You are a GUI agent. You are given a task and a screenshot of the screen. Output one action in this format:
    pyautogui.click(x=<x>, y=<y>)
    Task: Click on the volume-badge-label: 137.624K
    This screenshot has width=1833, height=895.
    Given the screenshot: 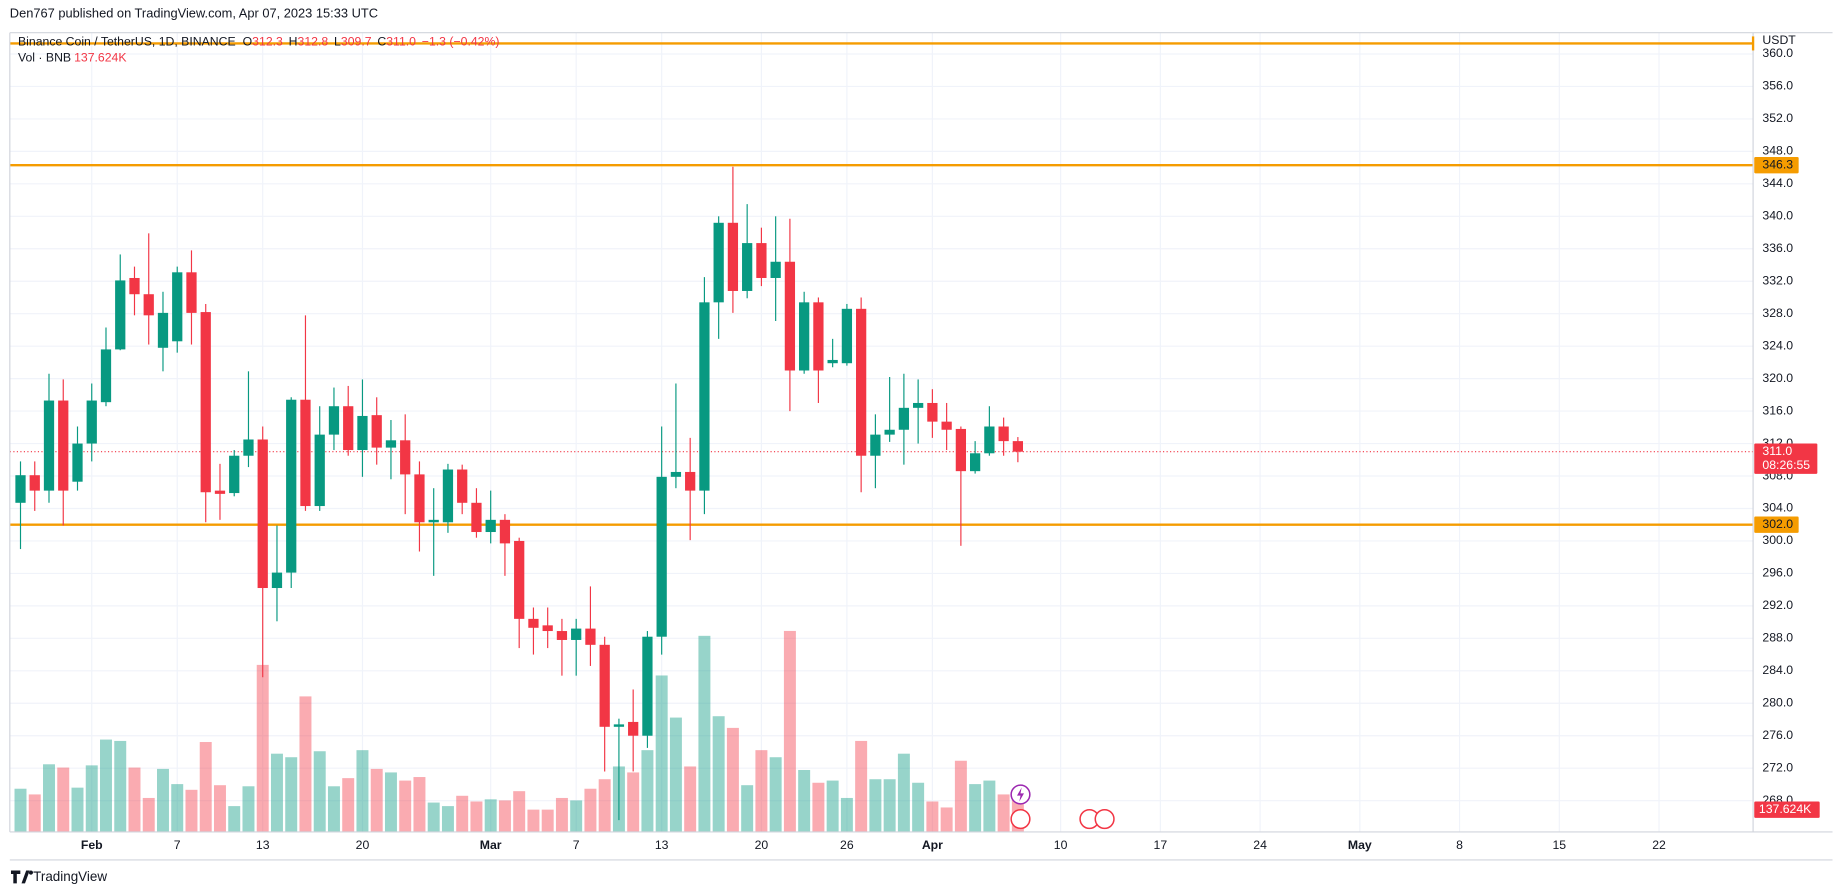 What is the action you would take?
    pyautogui.click(x=1785, y=809)
    